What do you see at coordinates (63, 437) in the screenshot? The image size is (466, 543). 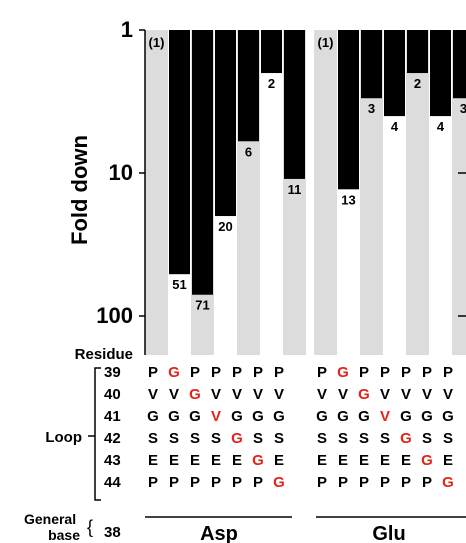 I see `loop-label: Loop` at bounding box center [63, 437].